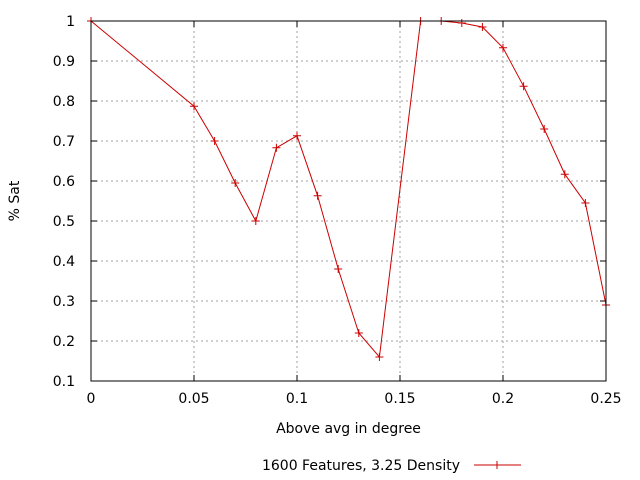 This screenshot has width=640, height=480. I want to click on y-tick-label: 0.7, so click(64, 142).